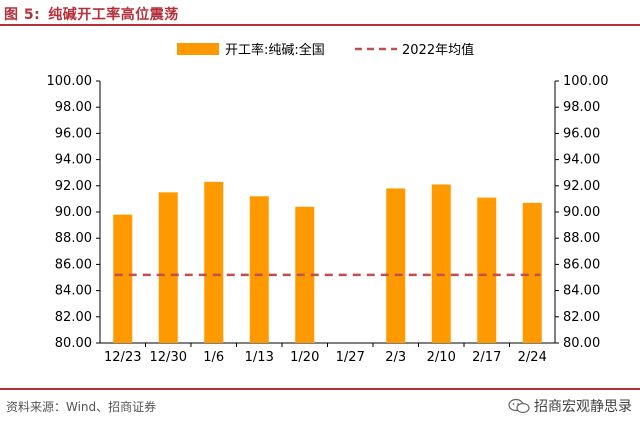  What do you see at coordinates (259, 357) in the screenshot?
I see `x-tick-label: 1/13` at bounding box center [259, 357].